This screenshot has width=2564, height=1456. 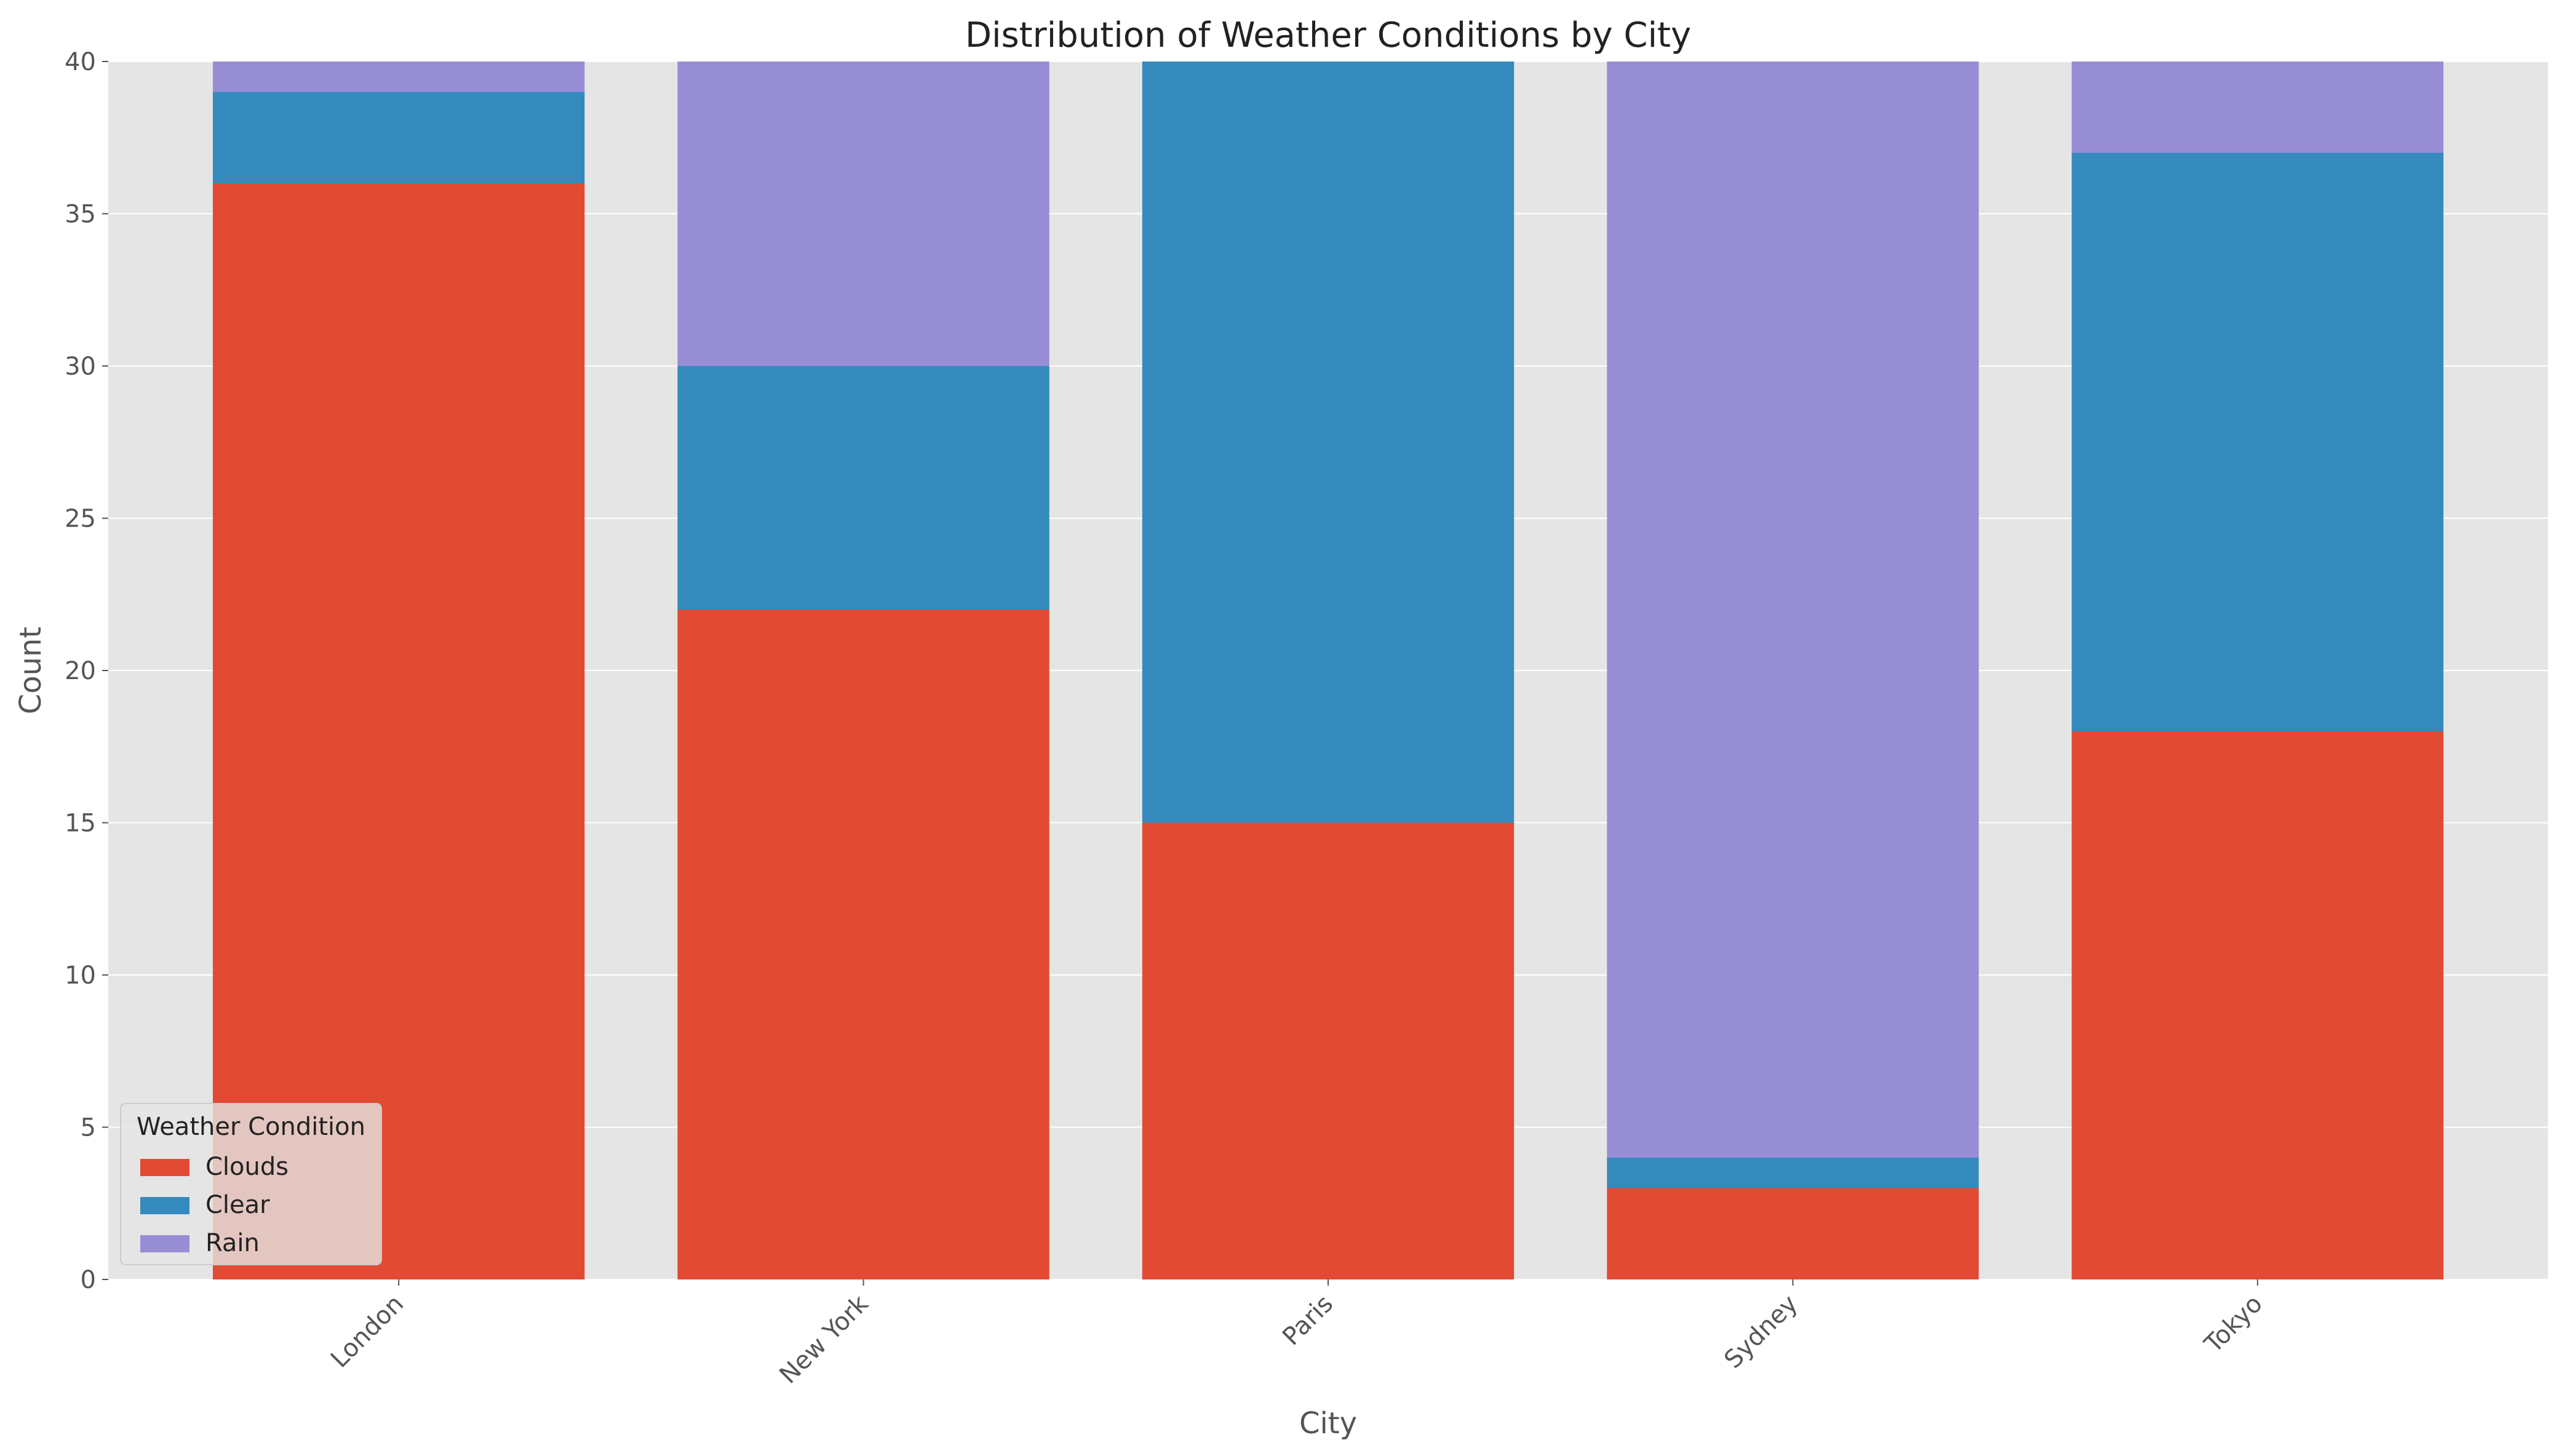 What do you see at coordinates (2233, 1324) in the screenshot?
I see `x-tick-label: Tokyo` at bounding box center [2233, 1324].